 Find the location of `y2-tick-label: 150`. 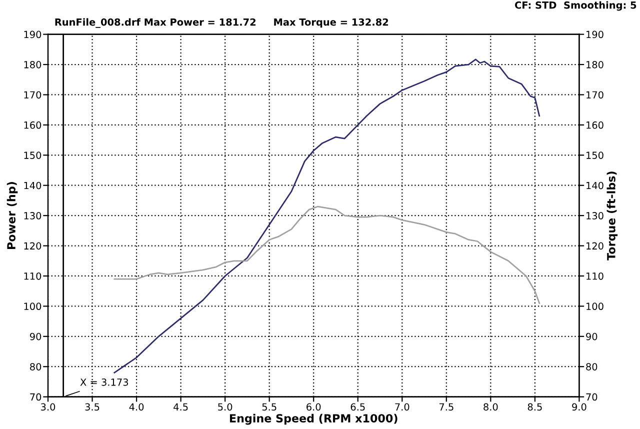

y2-tick-label: 150 is located at coordinates (595, 155).